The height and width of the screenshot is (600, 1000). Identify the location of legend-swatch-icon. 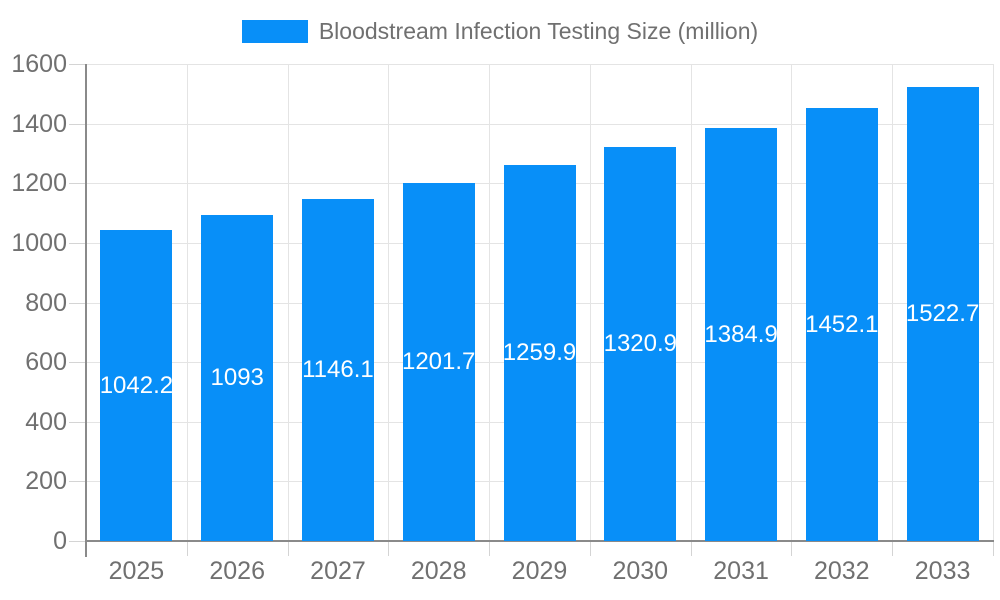
(274, 31).